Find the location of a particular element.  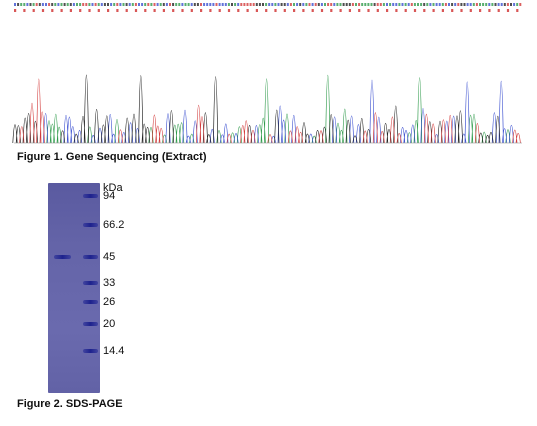

figure-1-caption: Figure 1. Gene Sequencing (Extract) is located at coordinates (112, 157).